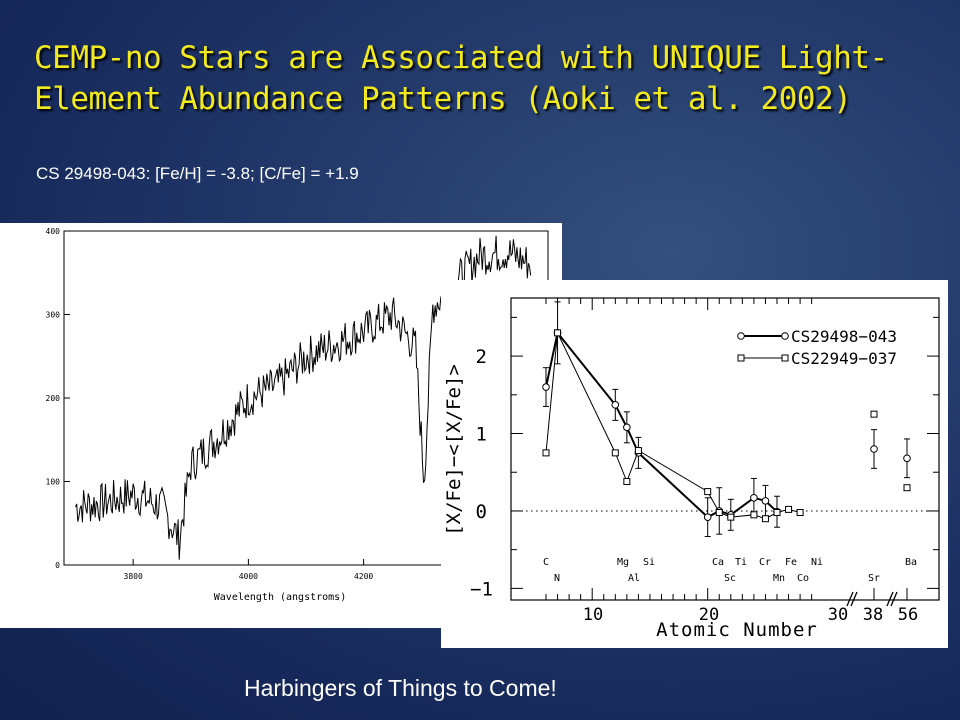  Describe the element at coordinates (911, 562) in the screenshot. I see `element-label: Ba` at that location.